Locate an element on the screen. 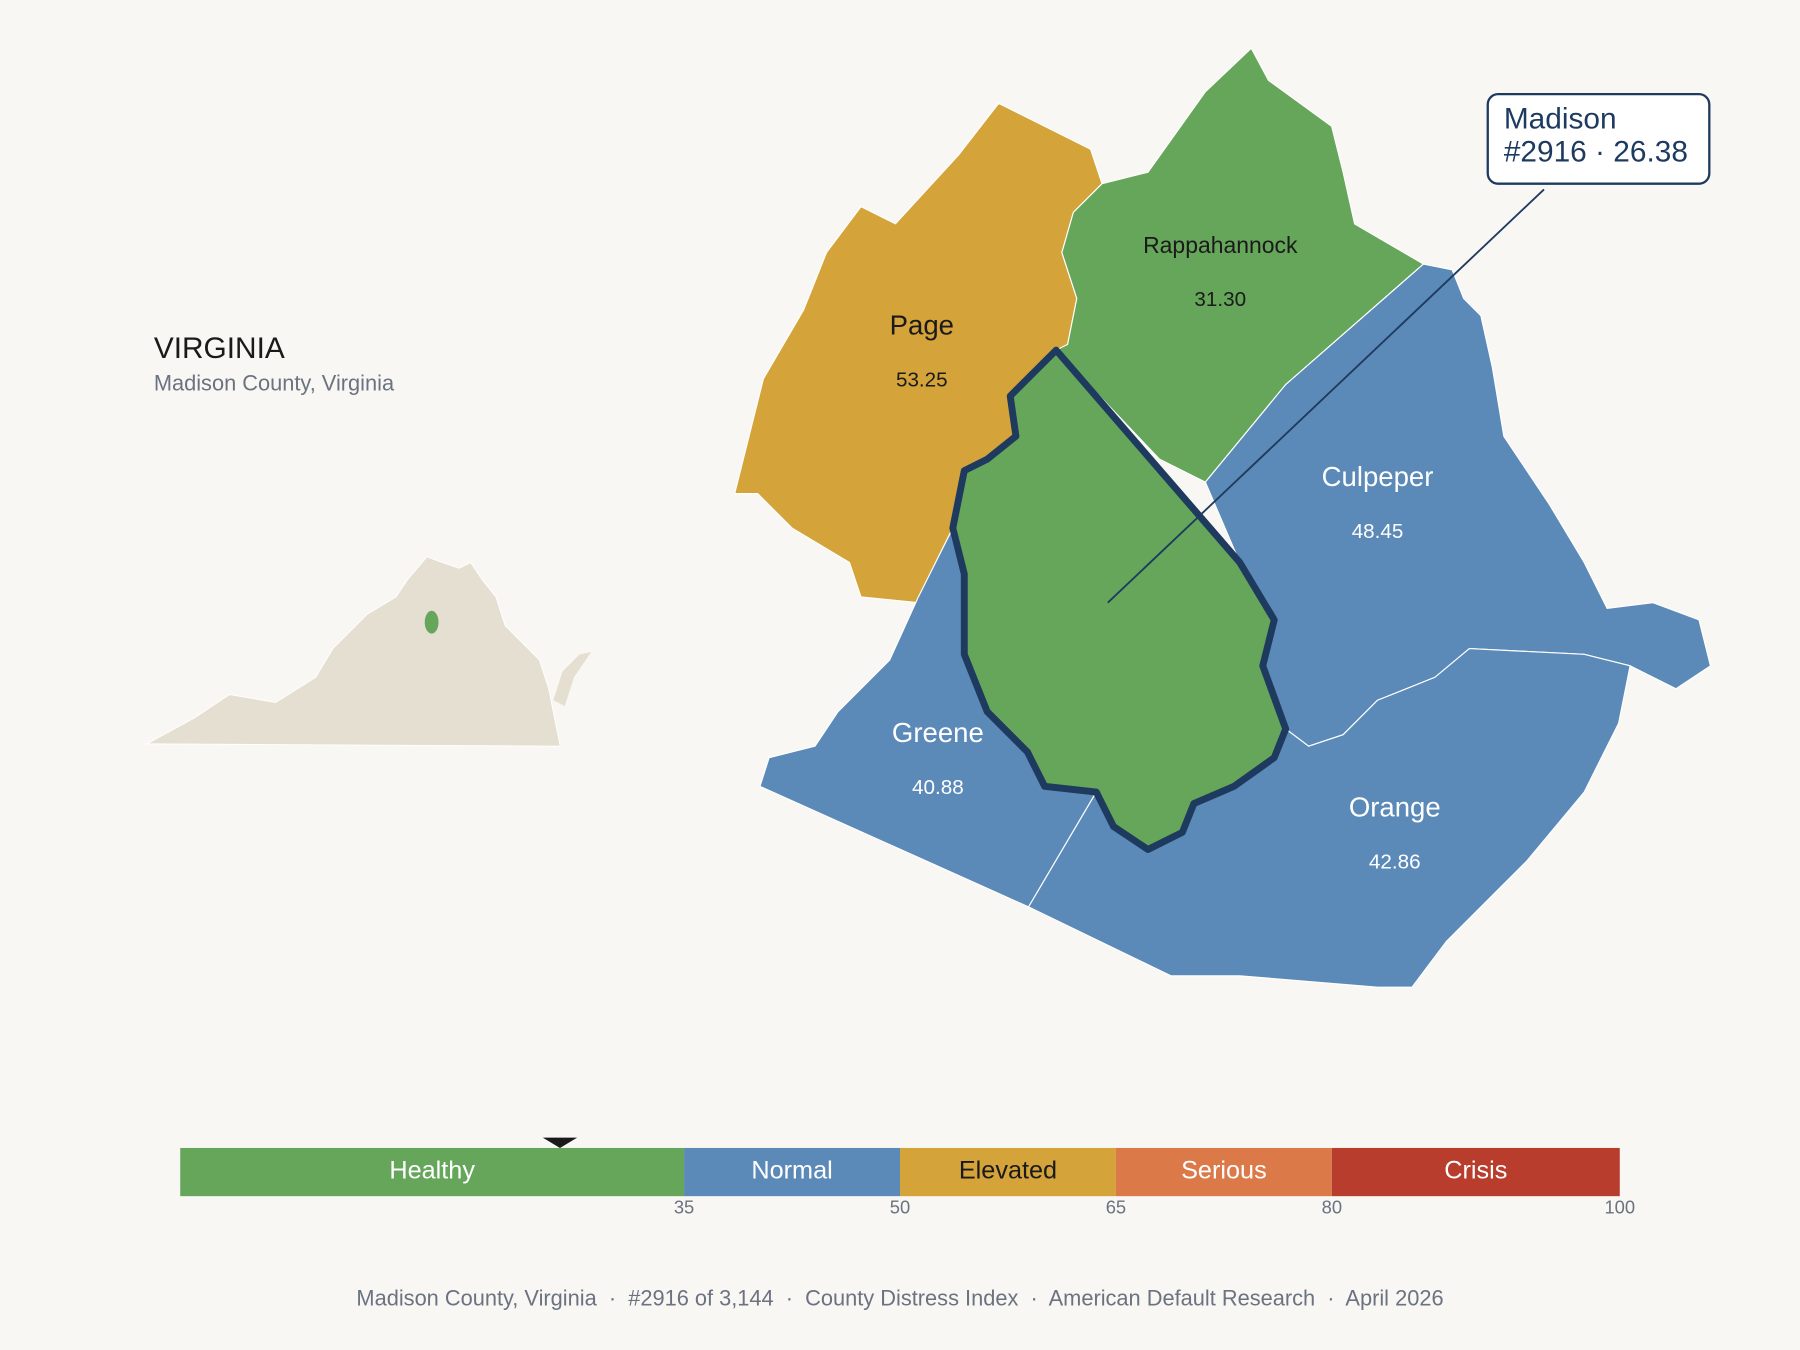 This screenshot has width=1800, height=1350. county-value: 53.25 is located at coordinates (922, 380).